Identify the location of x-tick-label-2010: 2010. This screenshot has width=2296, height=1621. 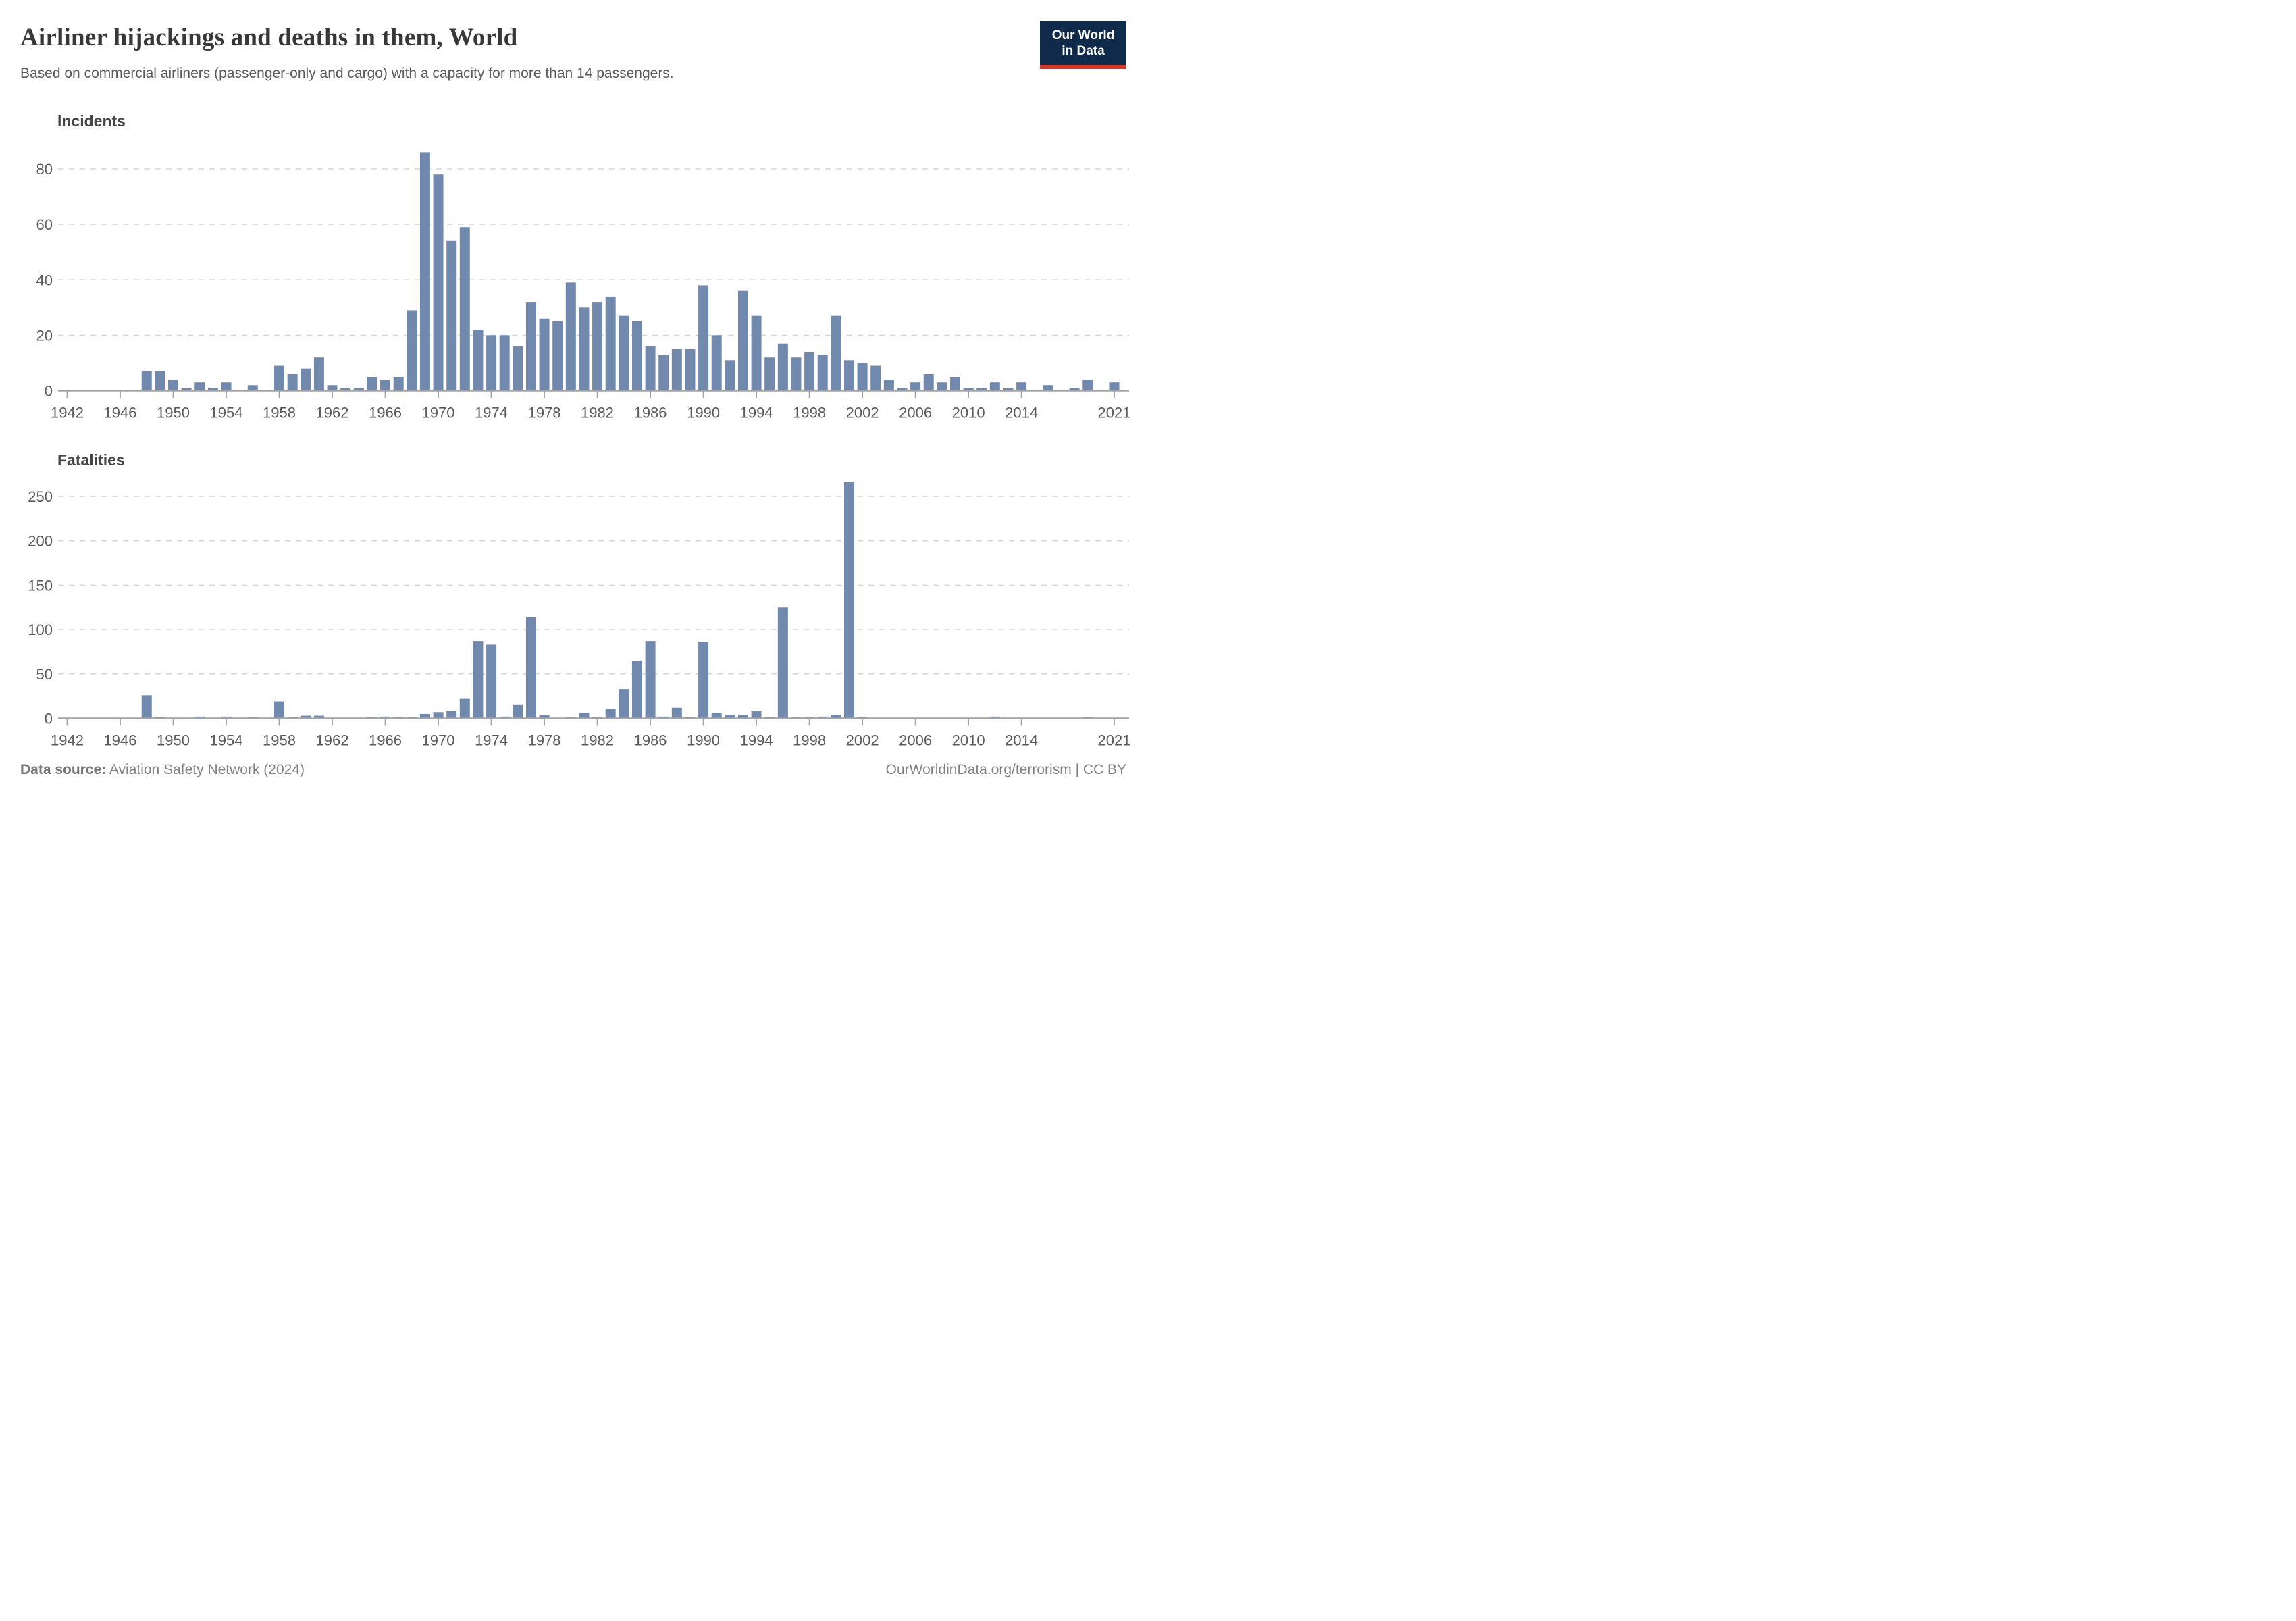
(969, 413).